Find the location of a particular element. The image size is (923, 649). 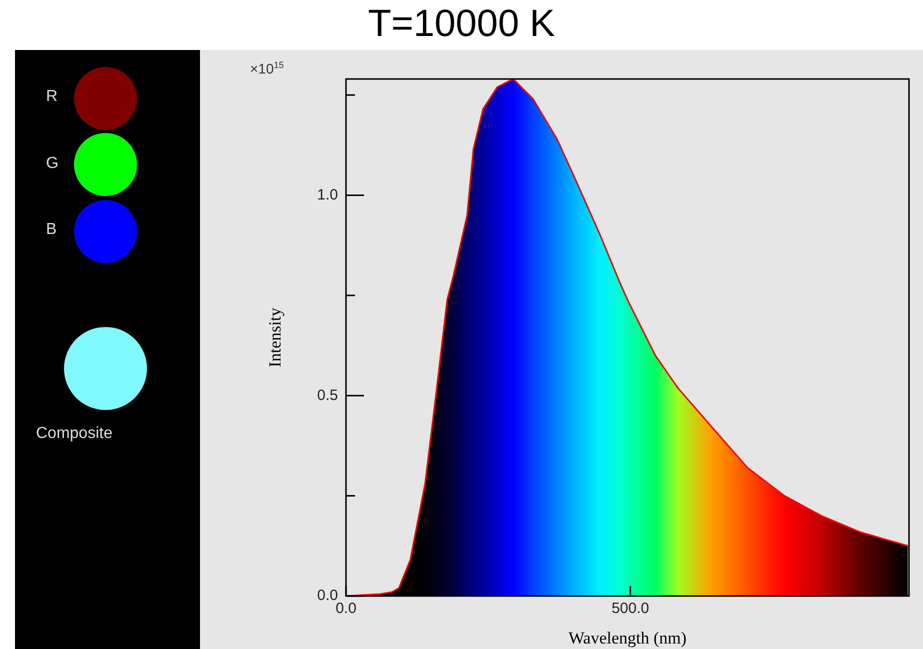

x-tick-label: 500.0 is located at coordinates (631, 609).